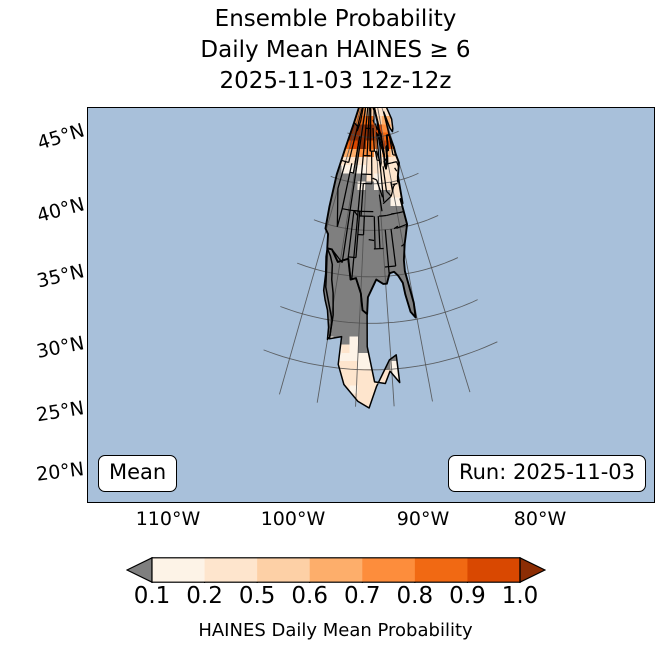 This screenshot has height=658, width=671. Describe the element at coordinates (532, 570) in the screenshot. I see `colorbar-over-arrow` at that location.